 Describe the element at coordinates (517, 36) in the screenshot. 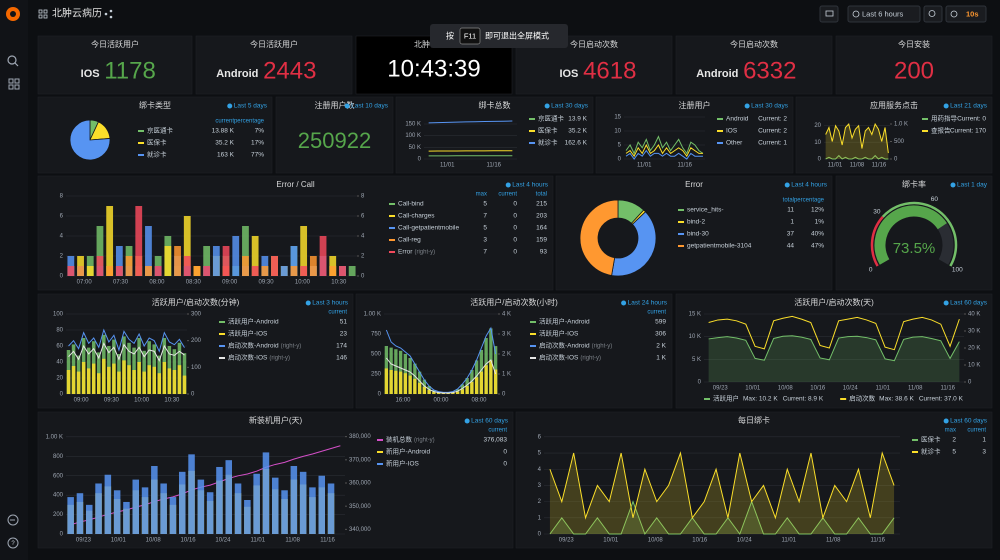

I see `toast-text: 即可退出全屏模式` at that location.